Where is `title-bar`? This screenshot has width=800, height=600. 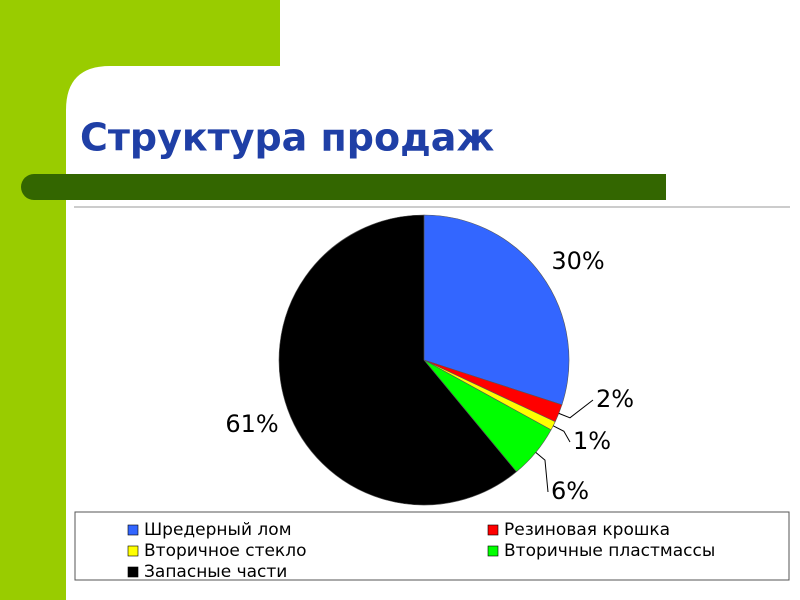
title-bar is located at coordinates (343, 187).